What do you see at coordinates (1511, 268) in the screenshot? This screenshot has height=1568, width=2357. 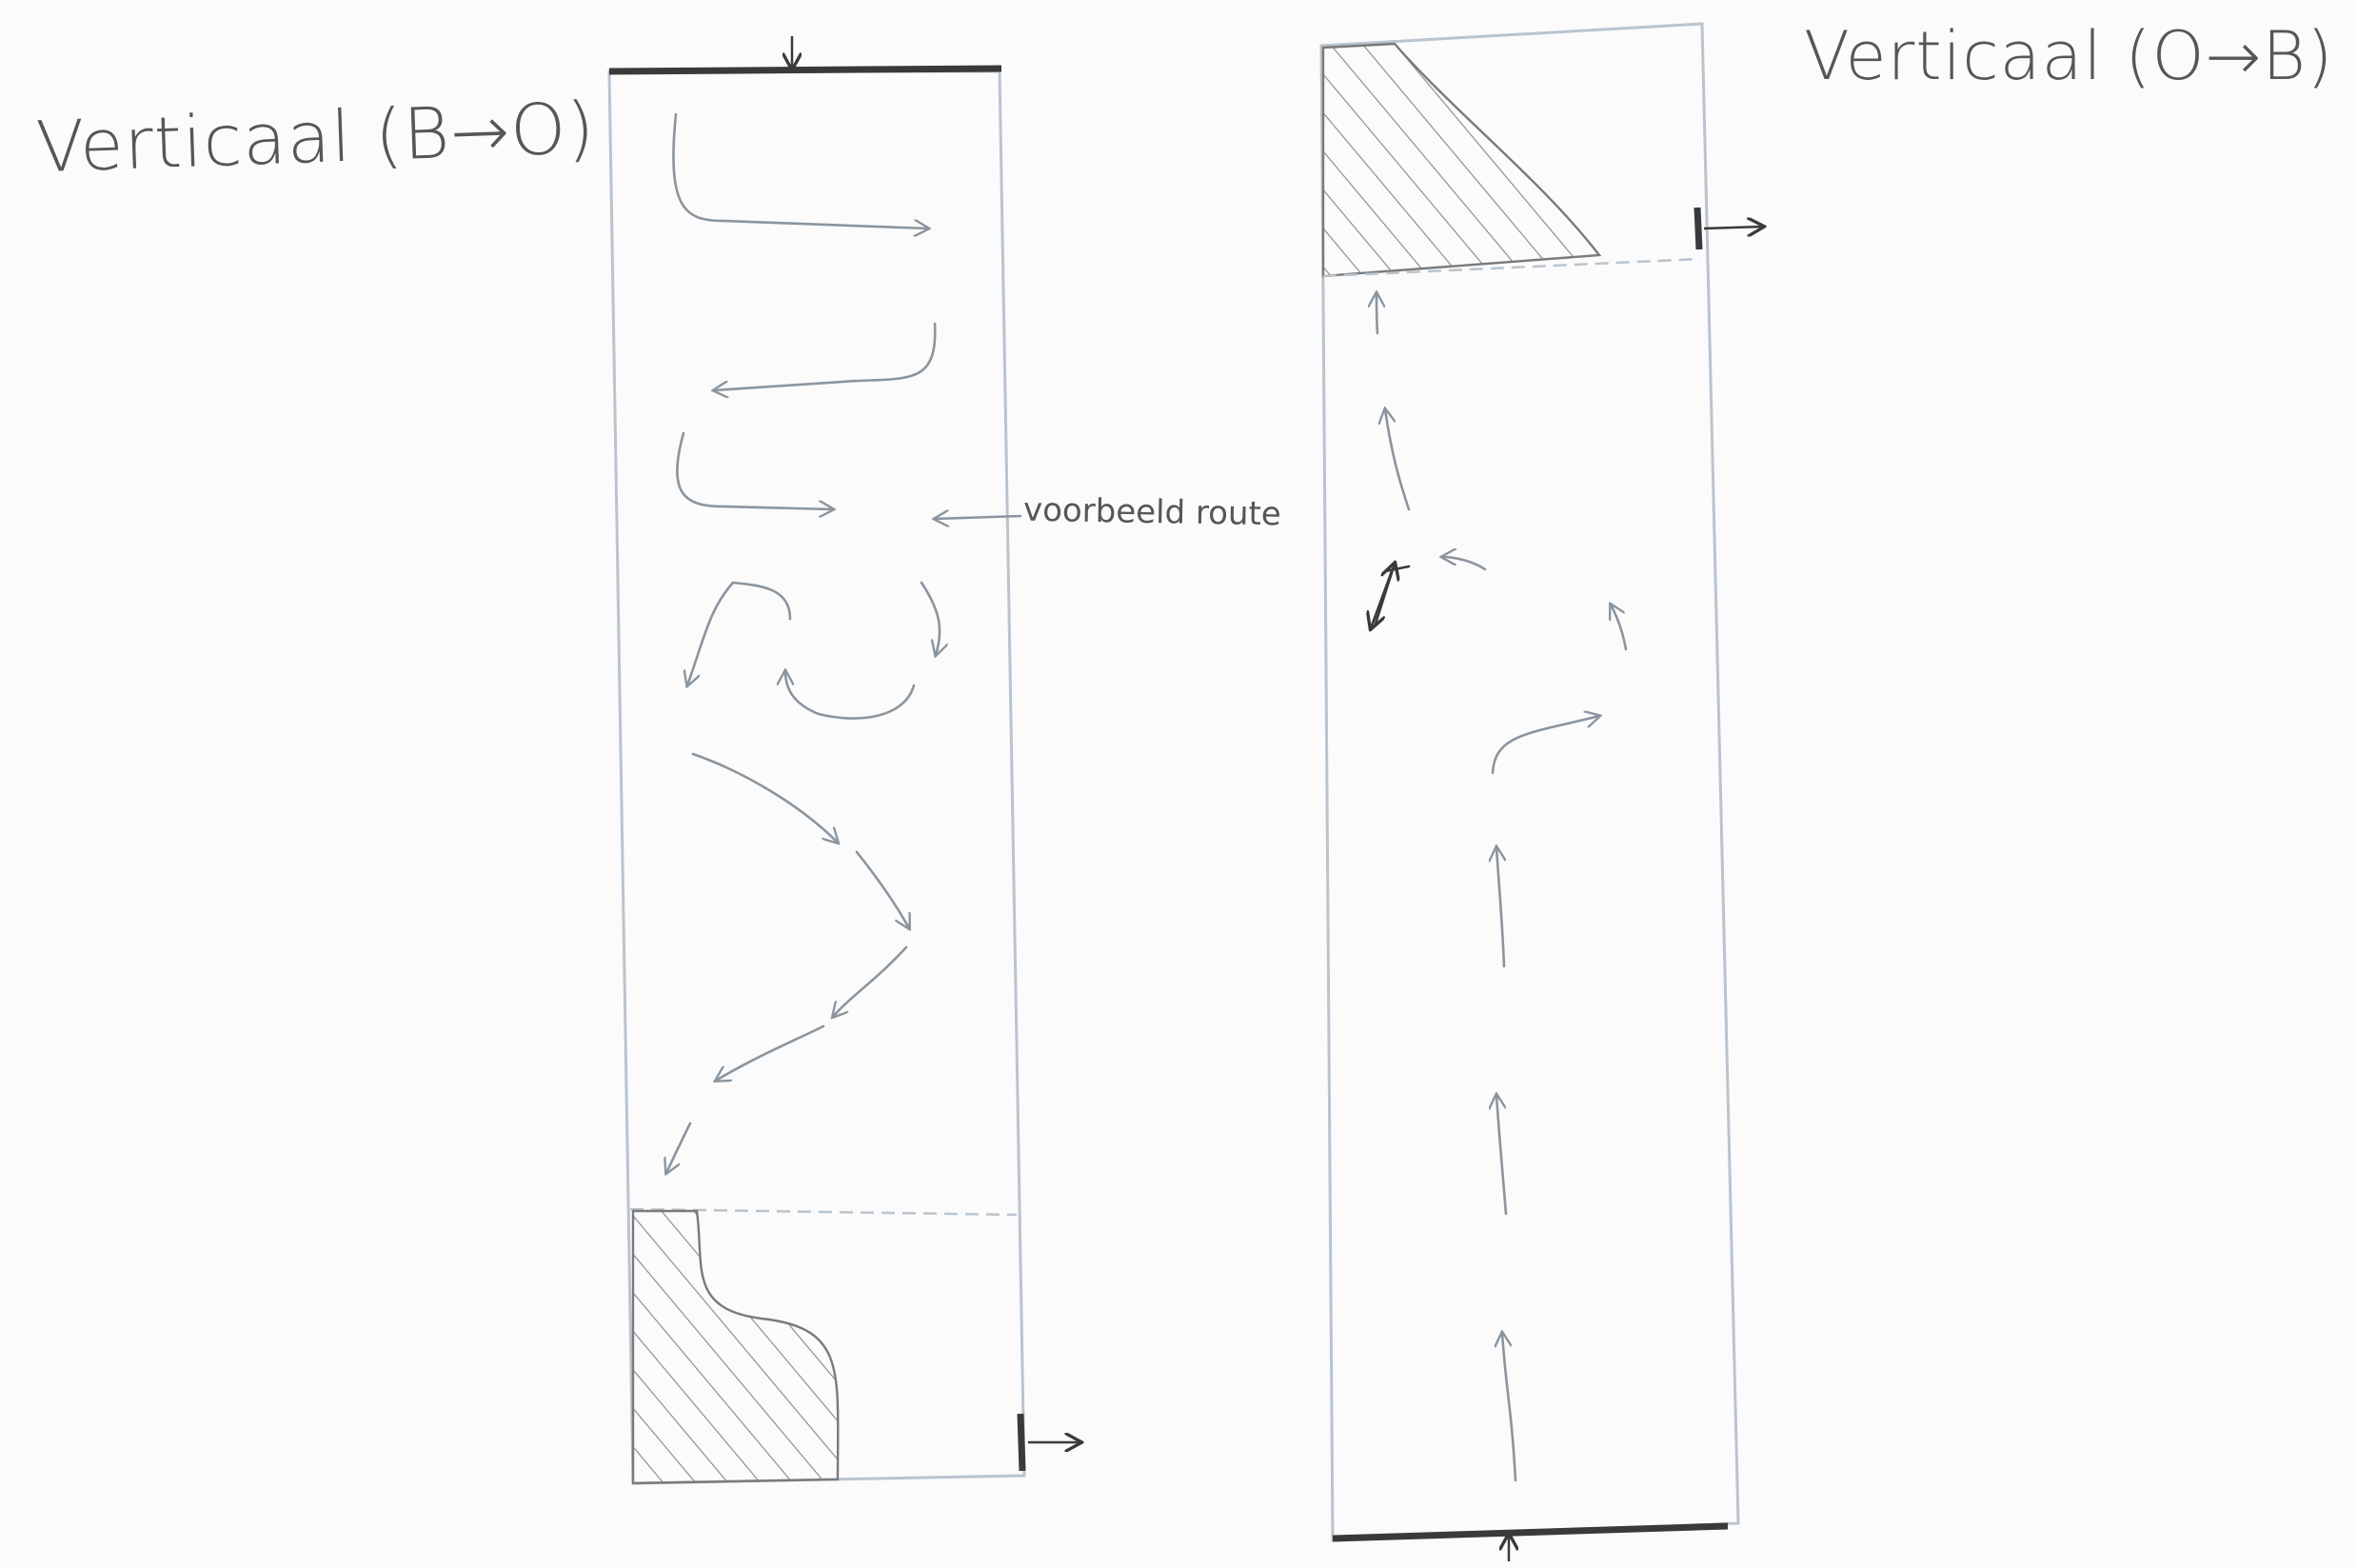 I see `right-exit-zone-boundary` at bounding box center [1511, 268].